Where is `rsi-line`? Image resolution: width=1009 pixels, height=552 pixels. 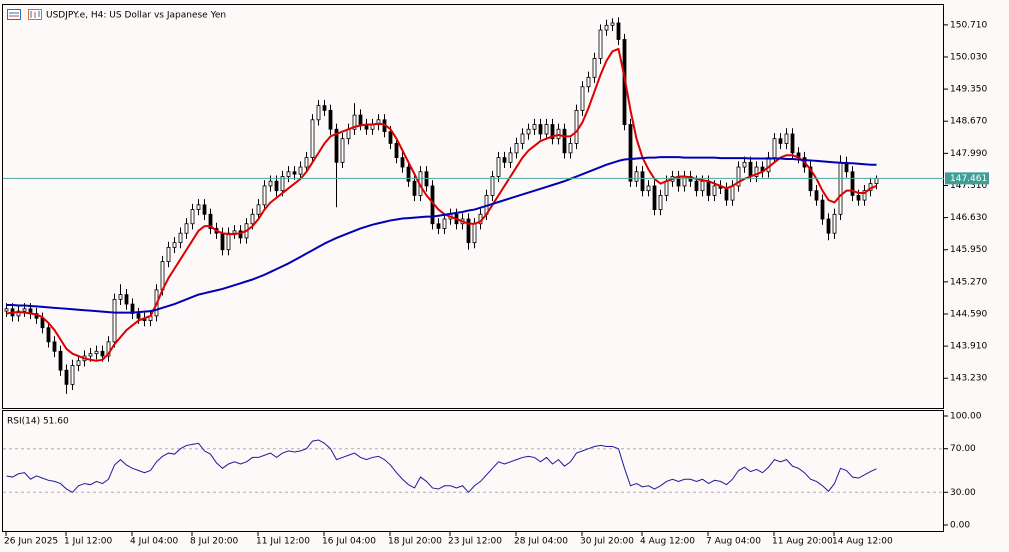 rsi-line is located at coordinates (441, 466).